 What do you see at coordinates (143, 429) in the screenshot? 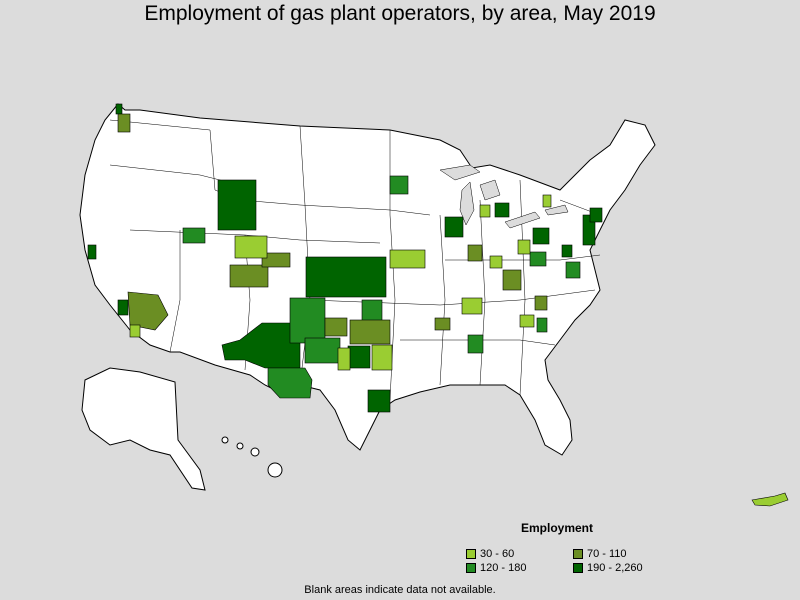
I see `alaska-outline` at bounding box center [143, 429].